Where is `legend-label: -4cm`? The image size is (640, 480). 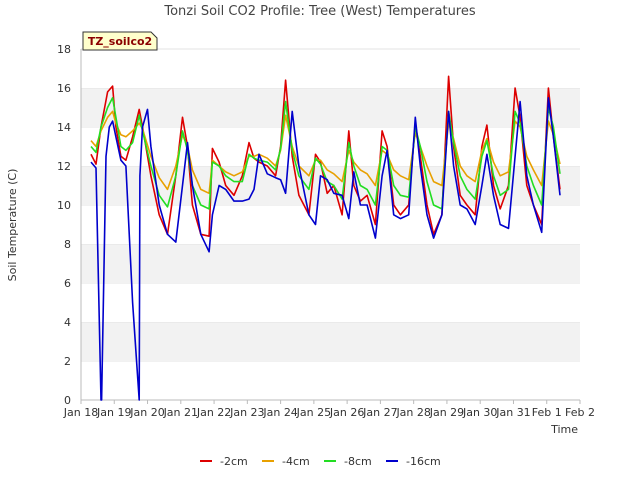
legend-label: -4cm is located at coordinates (296, 461).